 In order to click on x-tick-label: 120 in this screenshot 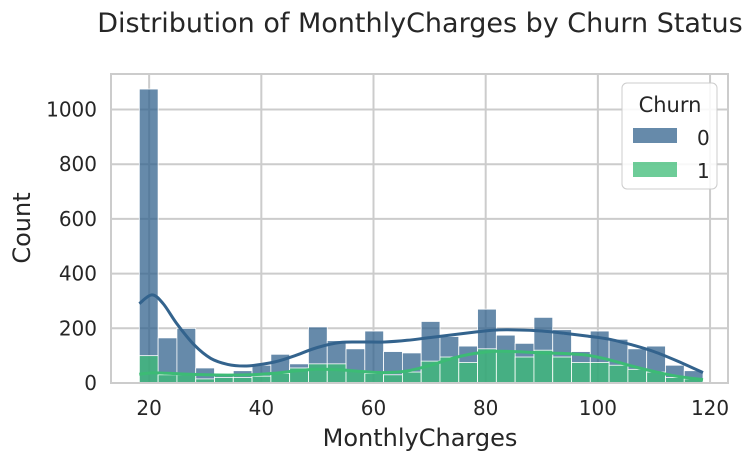, I will do `click(710, 408)`.